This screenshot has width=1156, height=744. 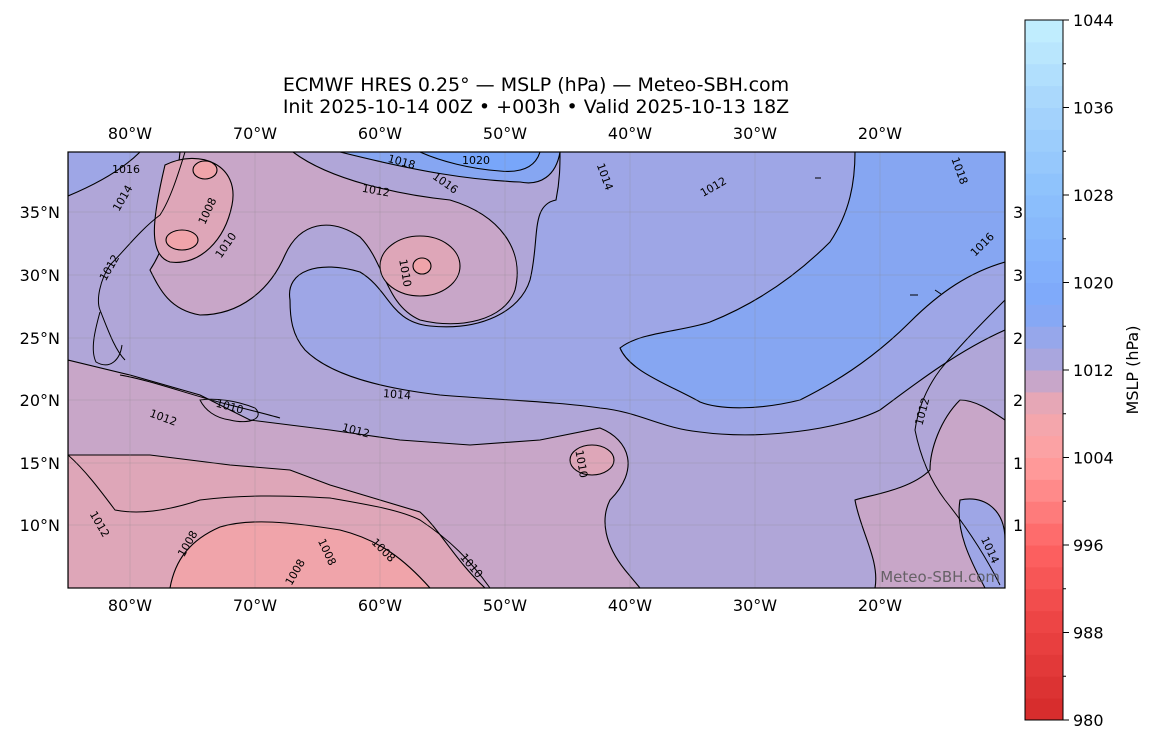 I want to click on colorbar-tick-label: 980, so click(x=1088, y=720).